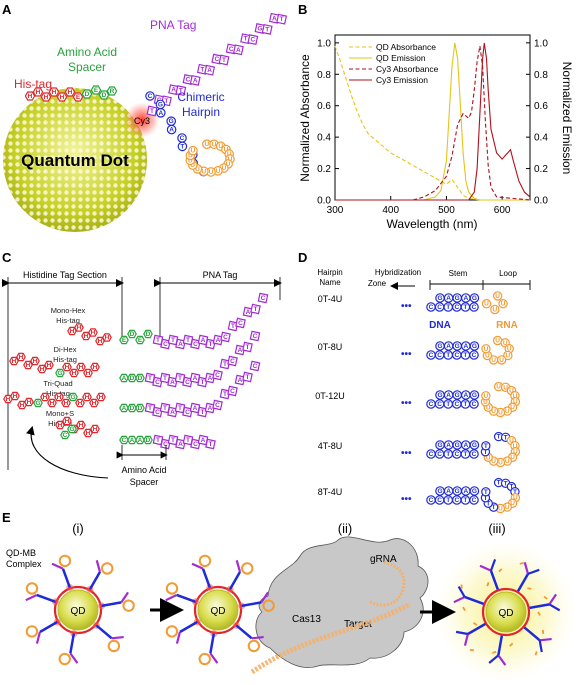 Image resolution: width=578 pixels, height=685 pixels. What do you see at coordinates (148, 440) in the screenshot?
I see `c-aa-bead: D` at bounding box center [148, 440].